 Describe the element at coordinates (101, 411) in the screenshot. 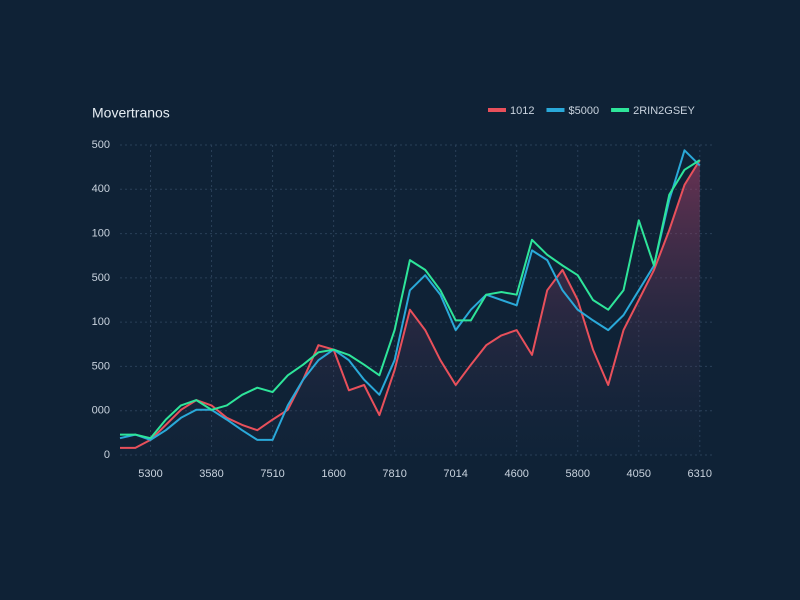

I see `y-tick-label: 000` at that location.